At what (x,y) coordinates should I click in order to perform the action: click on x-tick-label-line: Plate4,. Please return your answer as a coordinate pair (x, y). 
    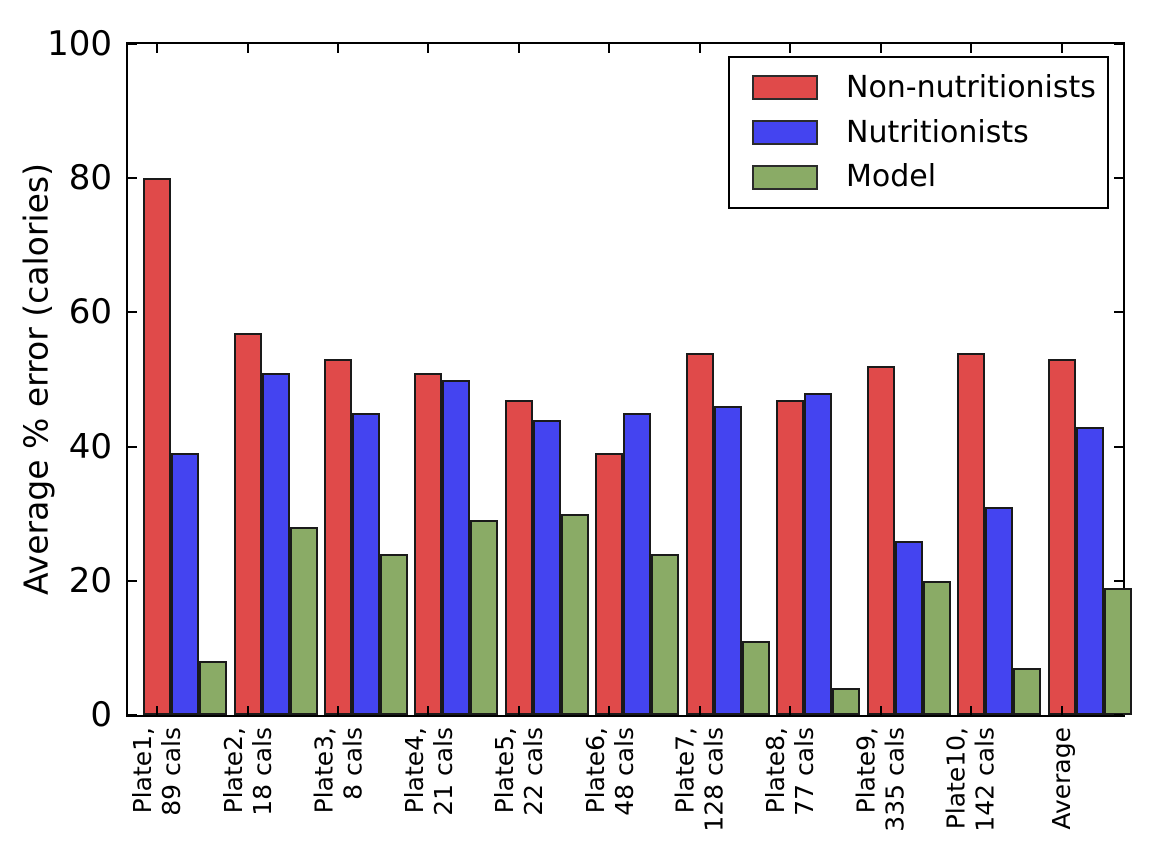
    Looking at the image, I should click on (414, 770).